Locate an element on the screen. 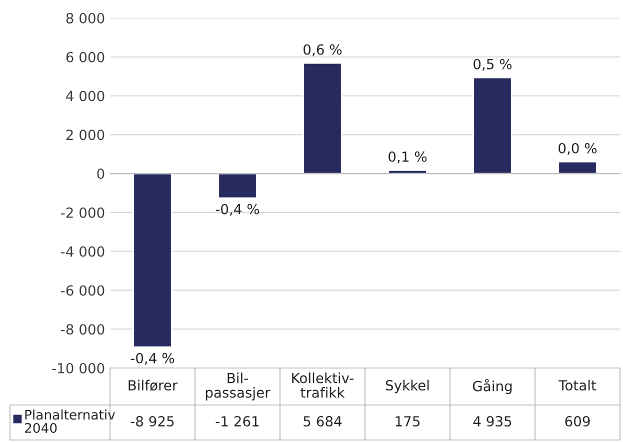  x-tick-label: Kollektiv- trafikk is located at coordinates (323, 385).